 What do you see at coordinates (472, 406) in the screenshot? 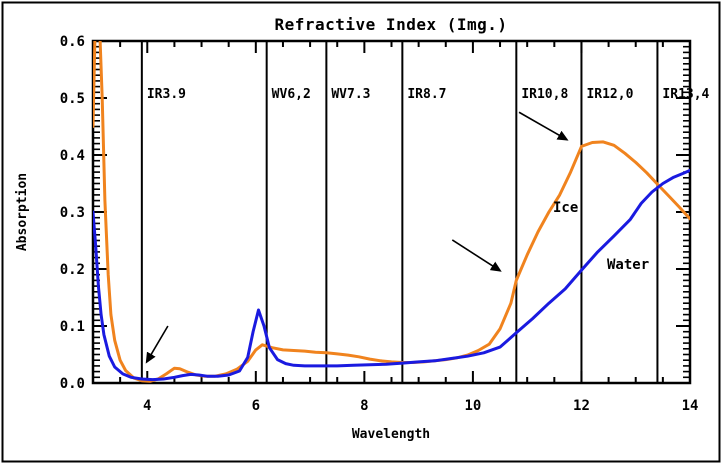
I see `x-tick-label: 10` at bounding box center [472, 406].